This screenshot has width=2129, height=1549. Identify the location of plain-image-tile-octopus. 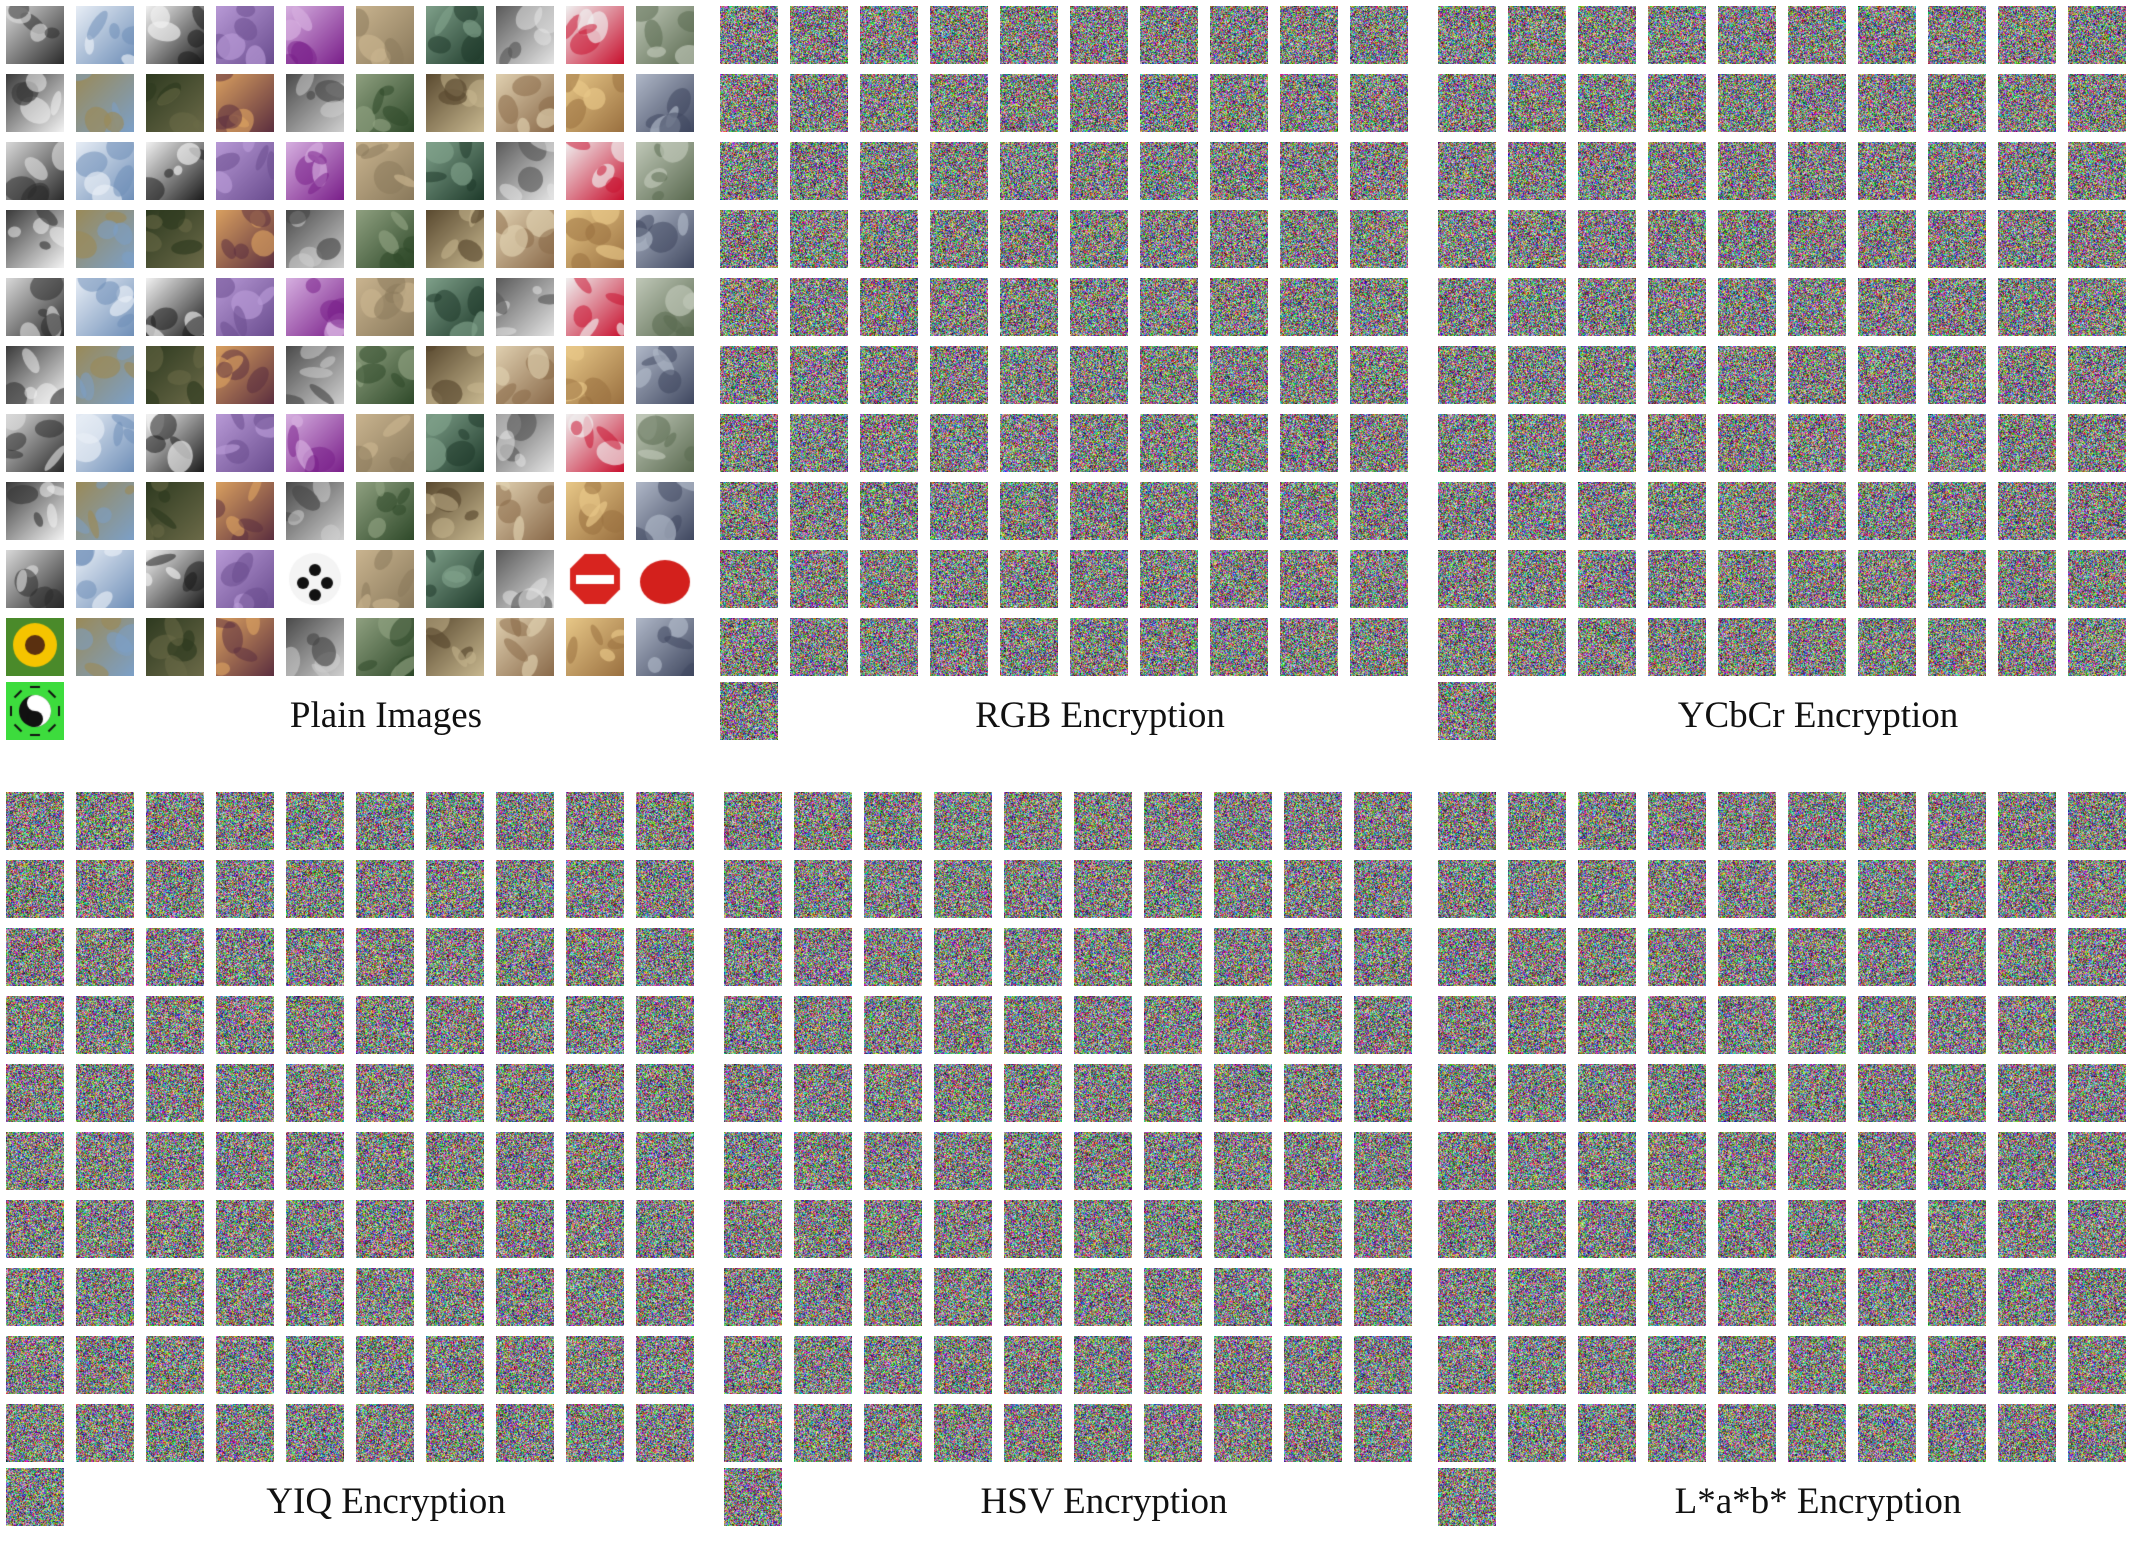
(595, 443).